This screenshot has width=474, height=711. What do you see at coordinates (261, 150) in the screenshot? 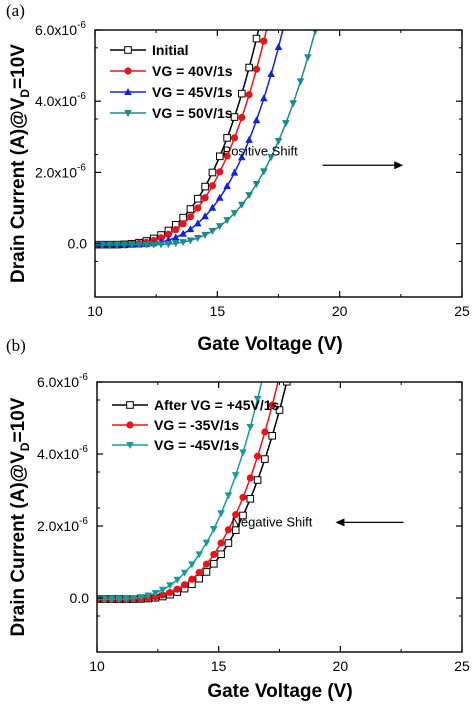
I see `shift-label: Positive Shift` at bounding box center [261, 150].